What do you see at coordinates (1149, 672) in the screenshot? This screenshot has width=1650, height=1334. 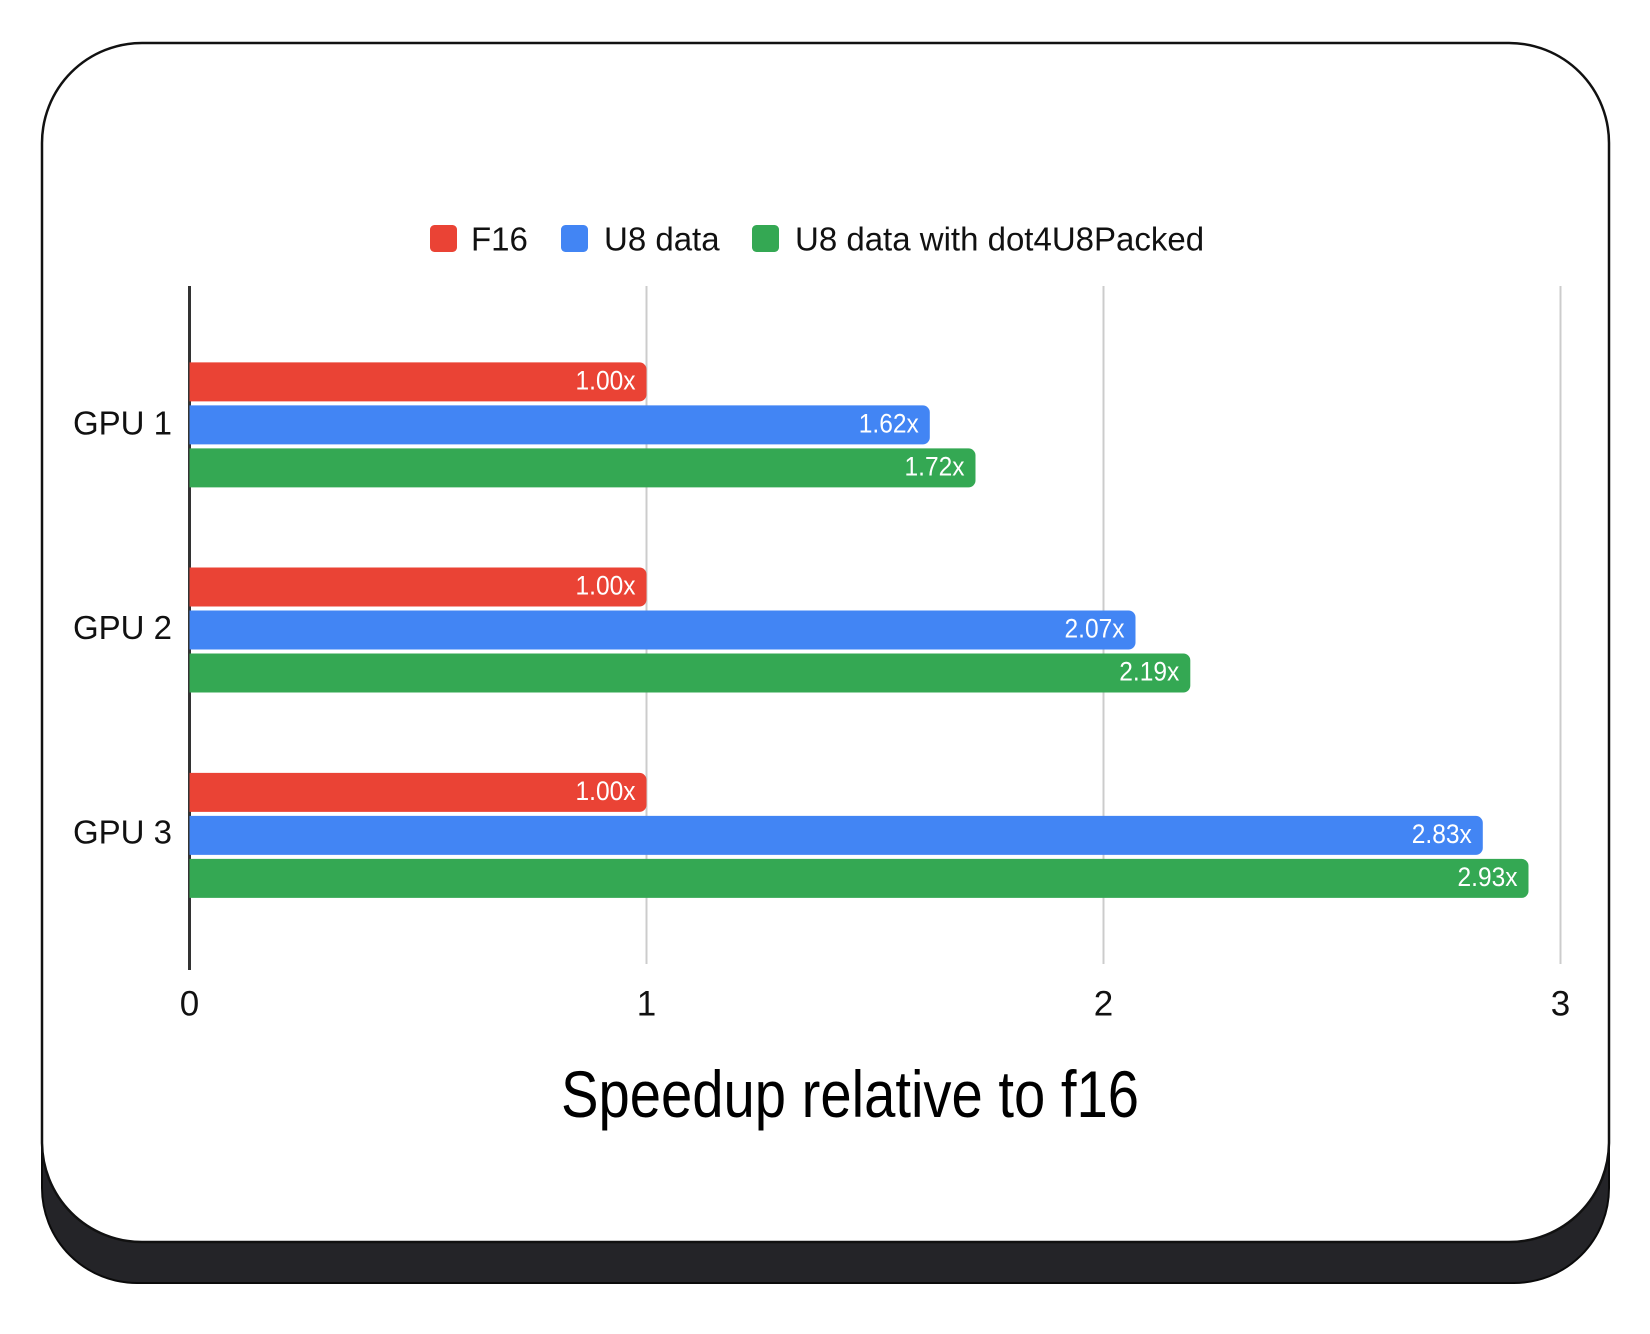 I see `svg-text: 2.19x` at bounding box center [1149, 672].